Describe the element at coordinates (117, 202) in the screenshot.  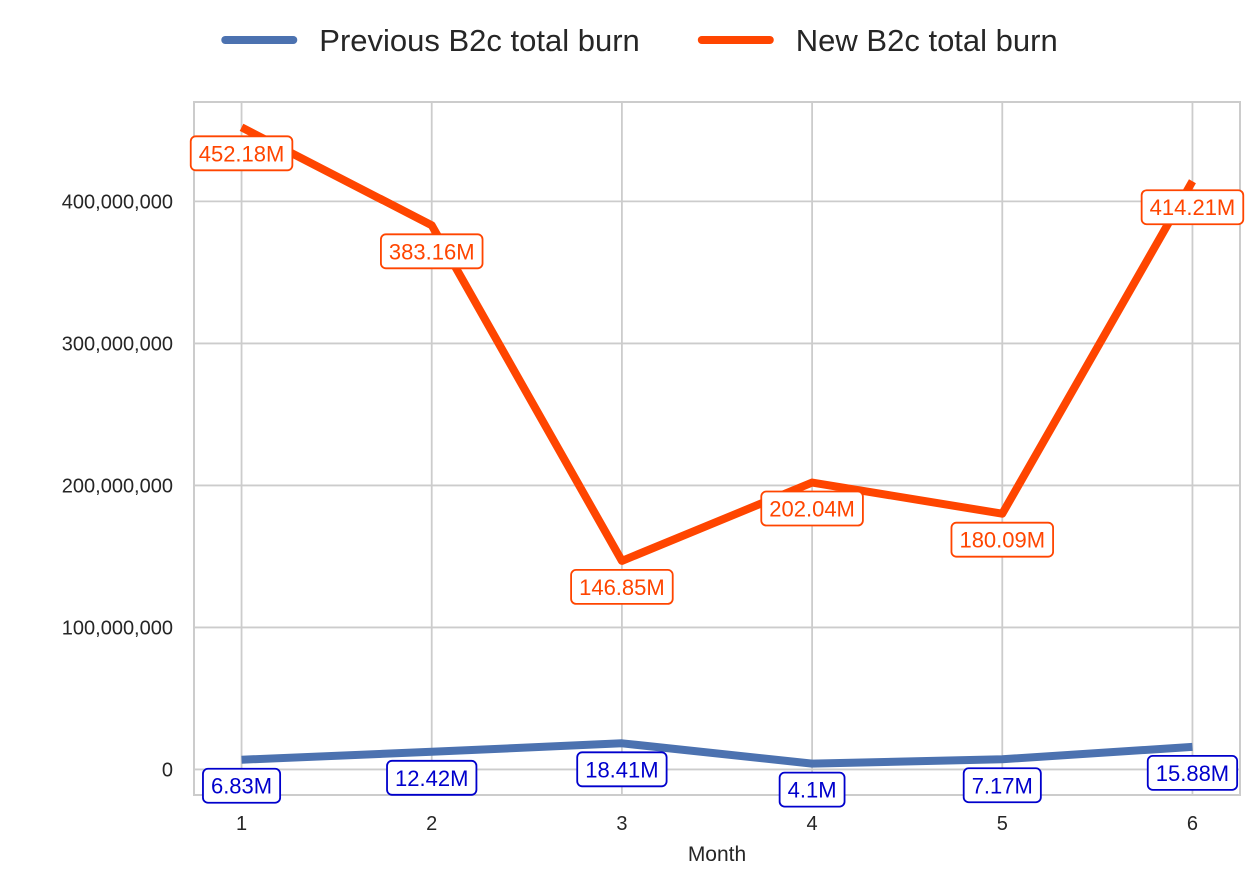
I see `y-tick-label: 400,000,000` at that location.